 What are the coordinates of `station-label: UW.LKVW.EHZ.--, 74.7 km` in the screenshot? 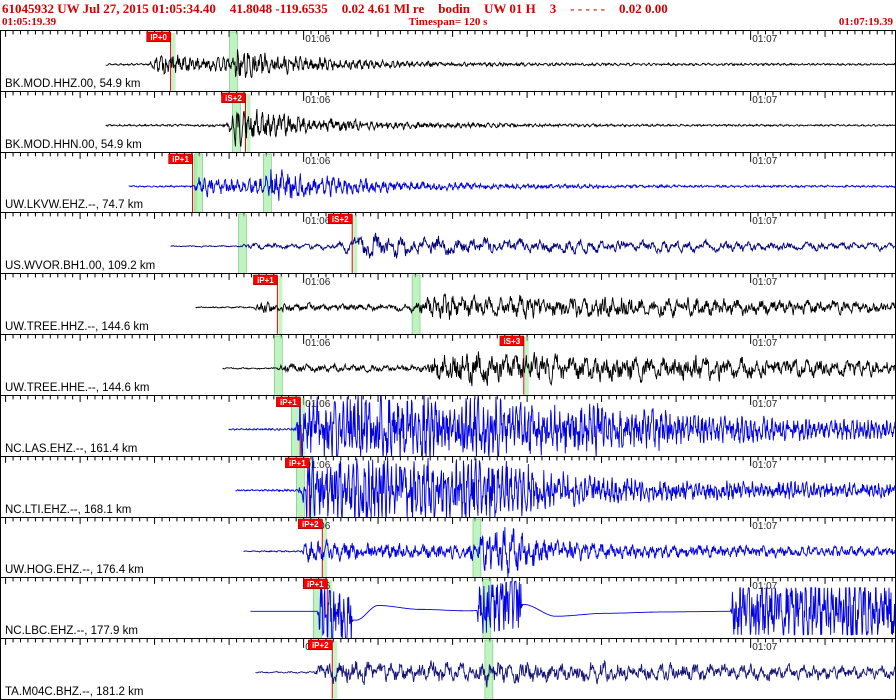 It's located at (74, 205).